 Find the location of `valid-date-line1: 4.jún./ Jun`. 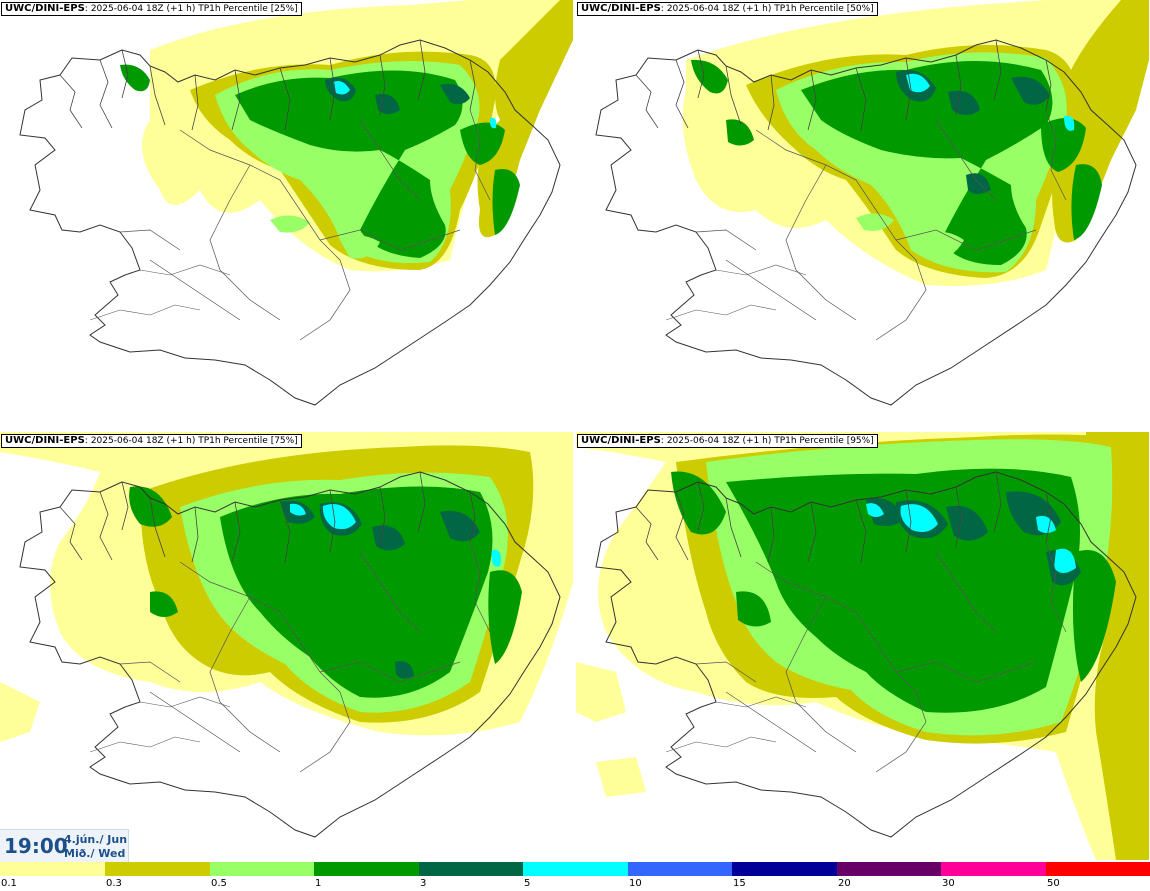

valid-date-line1: 4.jún./ Jun is located at coordinates (96, 839).